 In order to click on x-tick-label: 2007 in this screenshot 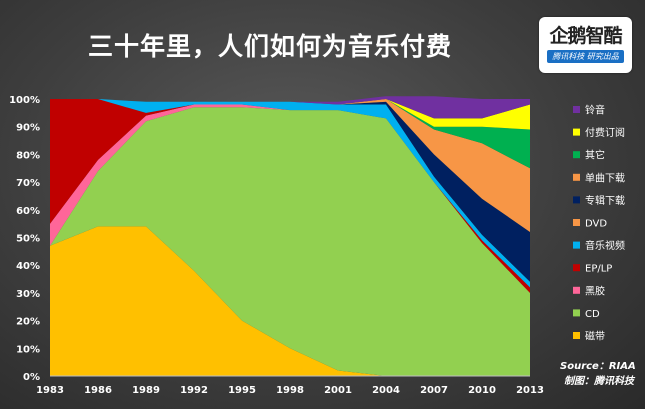, I will do `click(434, 390)`.